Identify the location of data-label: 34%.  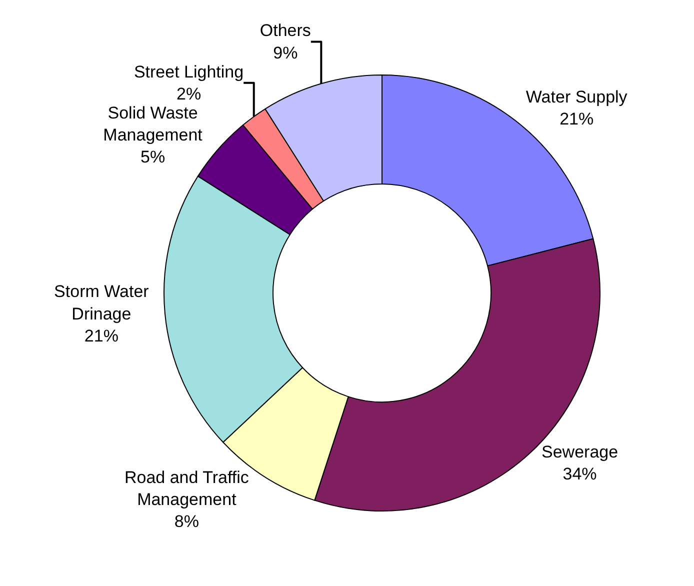
(579, 474).